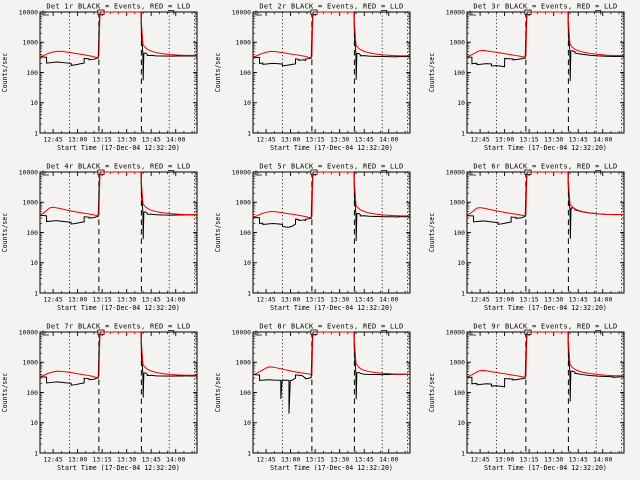 The image size is (640, 480). What do you see at coordinates (118, 326) in the screenshot?
I see `plot-title: Det 7r BLACK = Events, RED = LLD` at bounding box center [118, 326].